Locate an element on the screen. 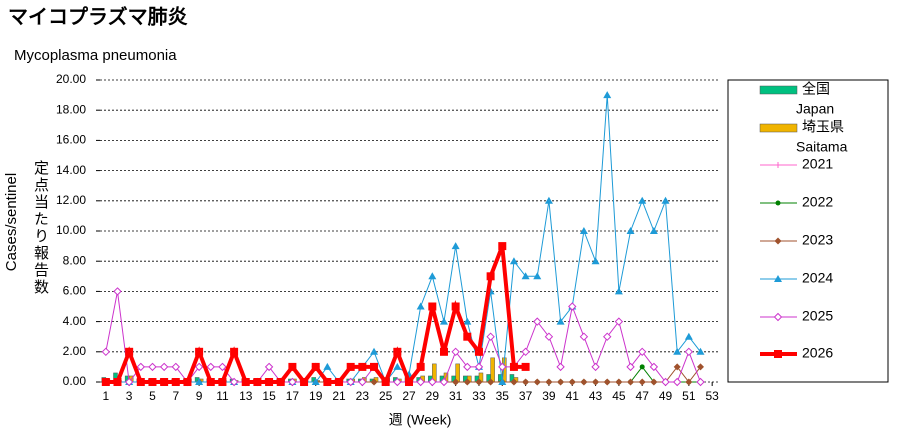 Image resolution: width=900 pixels, height=437 pixels. y-tick-label: 18.00 is located at coordinates (71, 109).